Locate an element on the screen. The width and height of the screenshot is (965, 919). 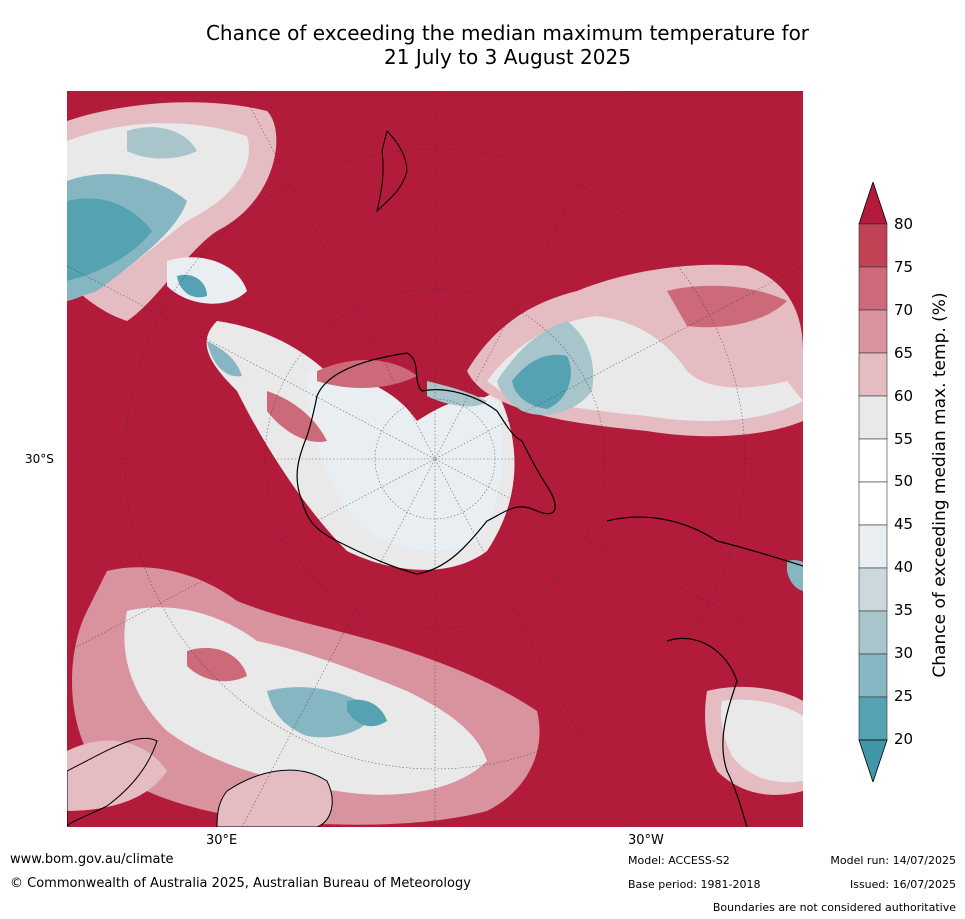
south-africa-anomaly-field is located at coordinates (303, 697).